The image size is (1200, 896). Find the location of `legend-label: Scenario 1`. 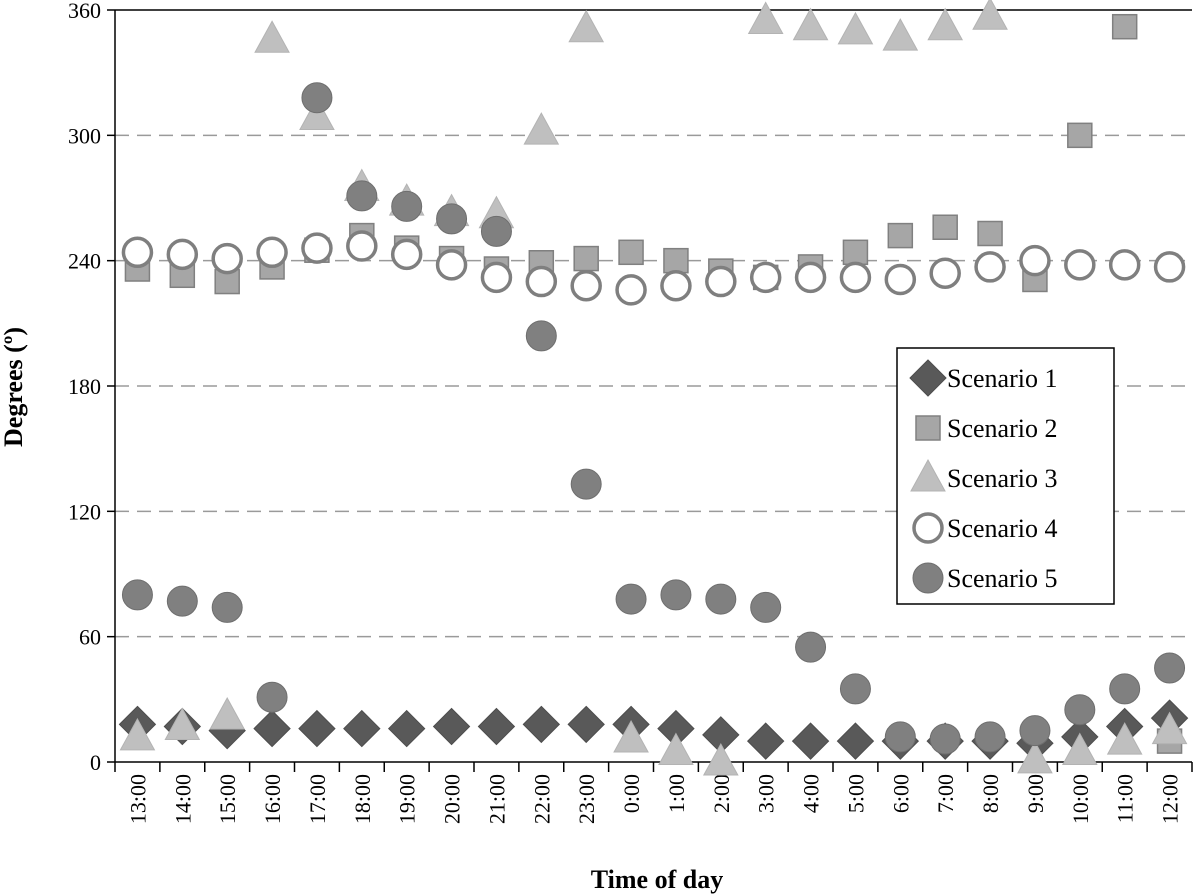

legend-label: Scenario 1 is located at coordinates (1002, 378).